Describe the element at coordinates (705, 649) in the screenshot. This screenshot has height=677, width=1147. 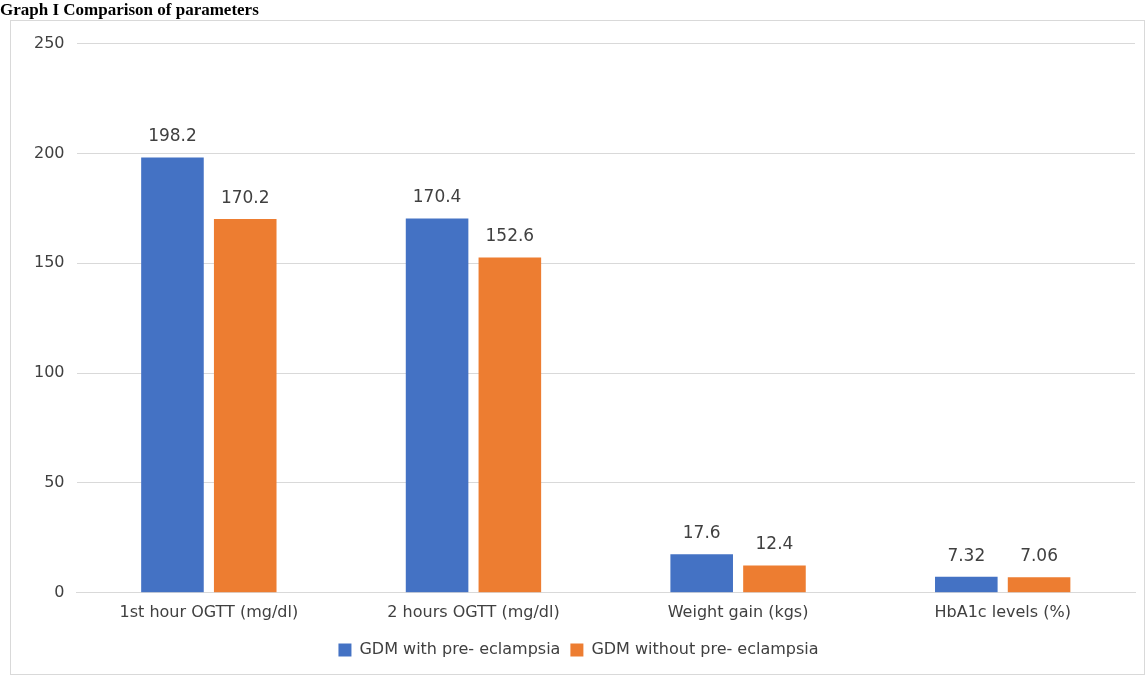
I see `legend-label: GDM without pre- eclampsia` at that location.